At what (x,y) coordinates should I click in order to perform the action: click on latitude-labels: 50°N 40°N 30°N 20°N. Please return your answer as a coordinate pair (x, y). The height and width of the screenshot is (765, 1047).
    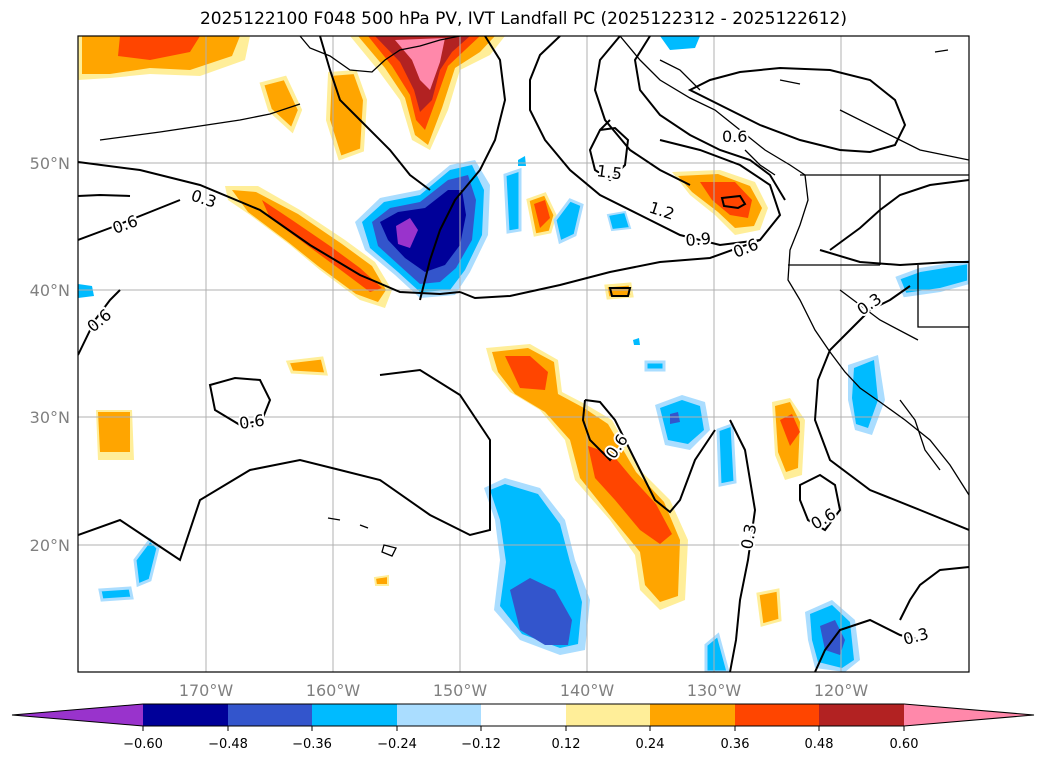
    Looking at the image, I should click on (50, 354).